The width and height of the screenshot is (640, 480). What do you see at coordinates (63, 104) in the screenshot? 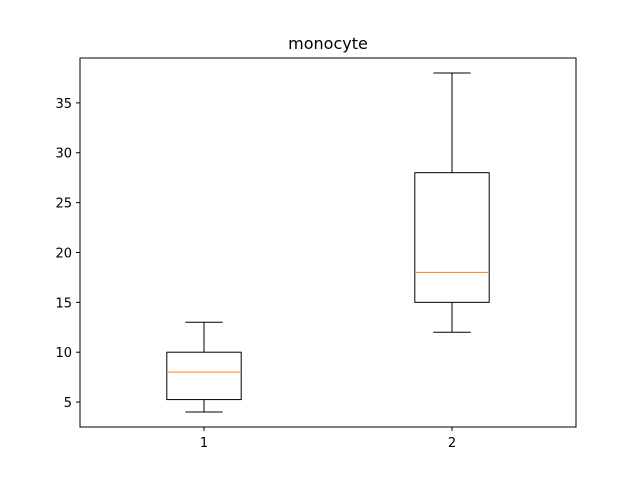
I see `y-tick-label: 35` at bounding box center [63, 104].